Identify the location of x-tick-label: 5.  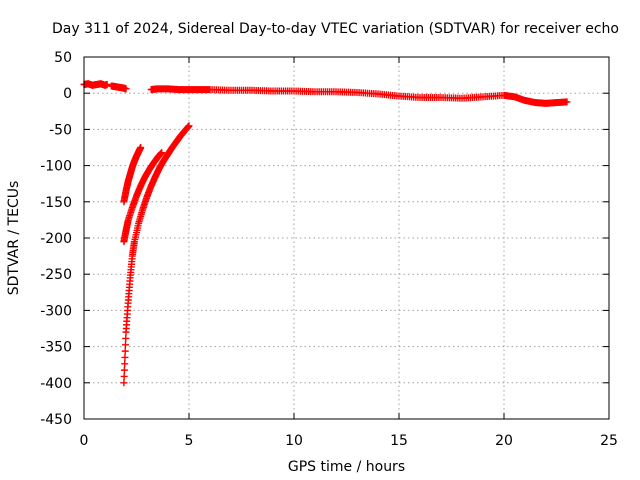
(189, 441).